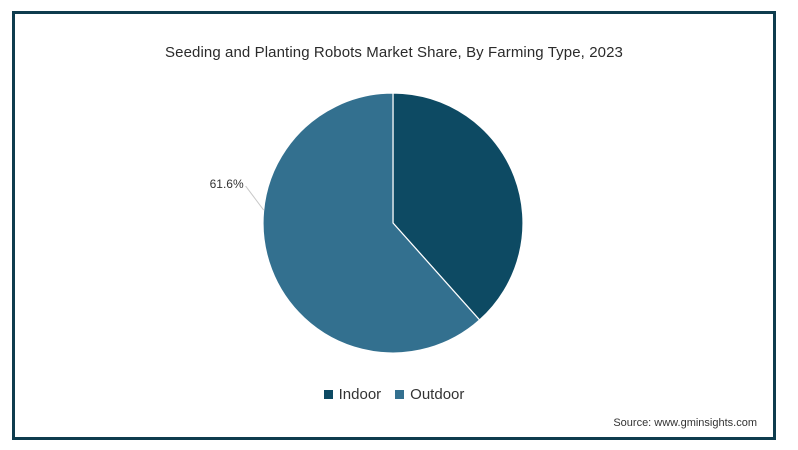 The height and width of the screenshot is (450, 798). Describe the element at coordinates (685, 423) in the screenshot. I see `source-note: Source: www.gminsights.com` at that location.